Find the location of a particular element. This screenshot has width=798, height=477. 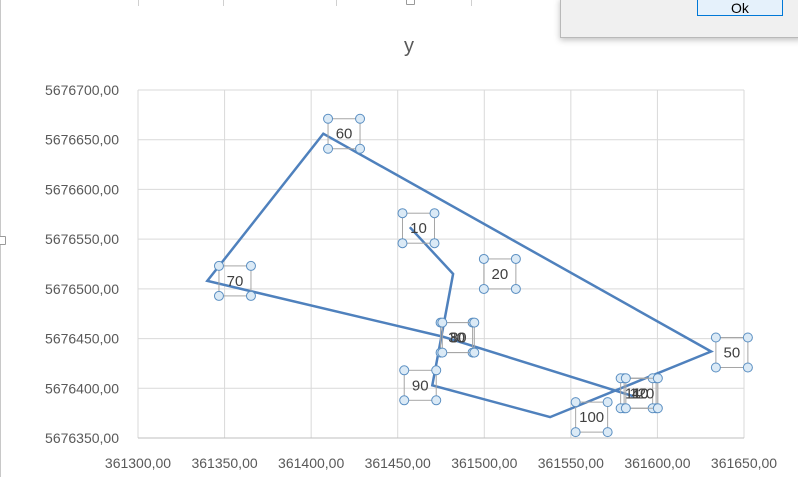

x-tick-label: 361300,00 is located at coordinates (138, 463).